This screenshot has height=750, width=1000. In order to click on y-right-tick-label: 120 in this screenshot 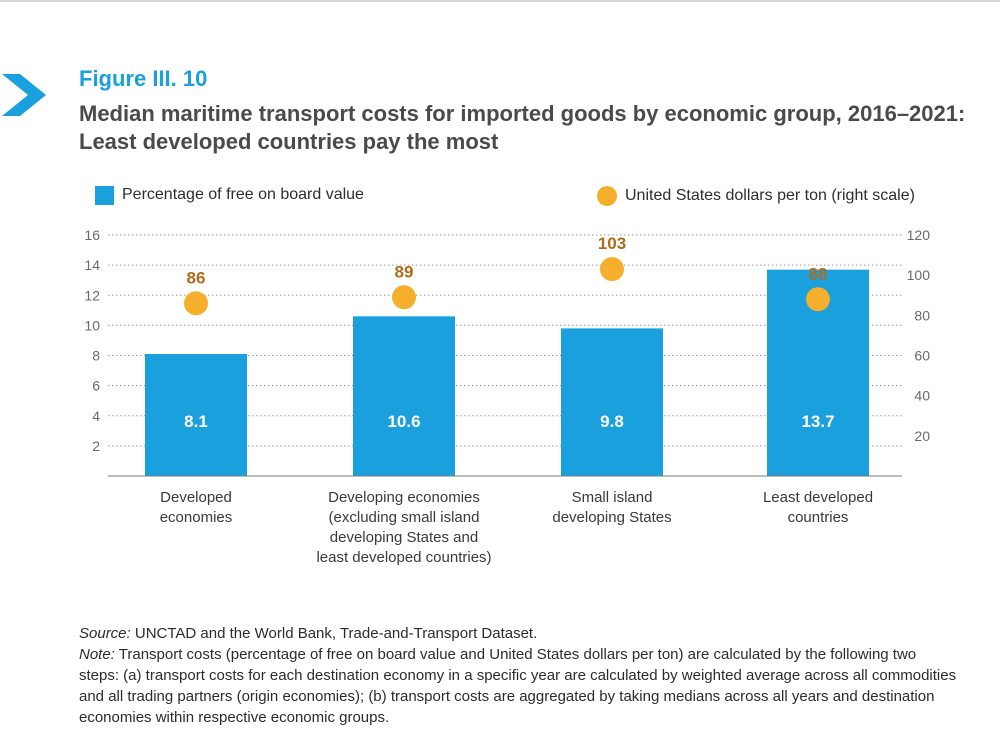, I will do `click(919, 235)`.